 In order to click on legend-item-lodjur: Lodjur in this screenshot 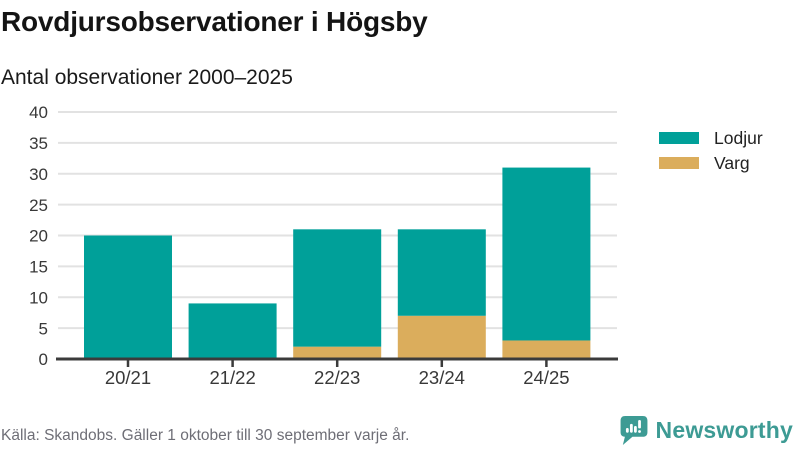, I will do `click(711, 138)`.